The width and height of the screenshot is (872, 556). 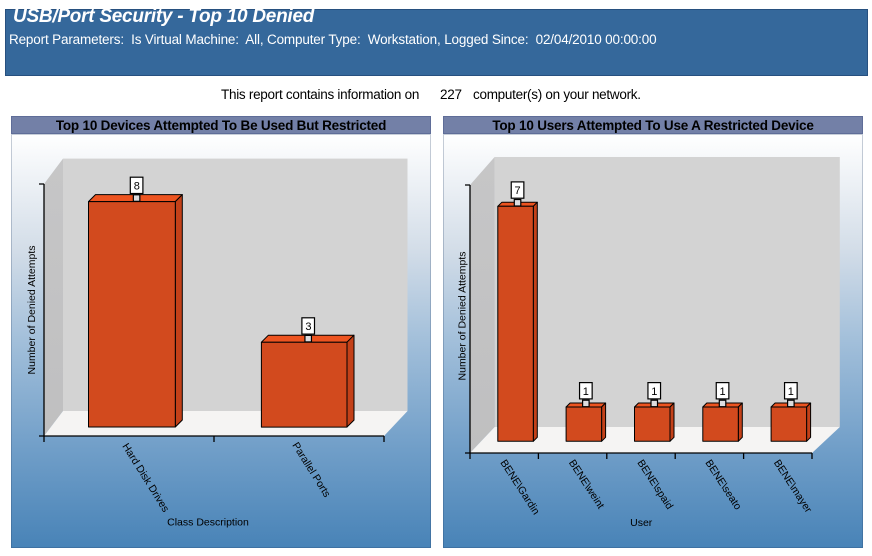 What do you see at coordinates (137, 186) in the screenshot?
I see `svg-text: 8` at bounding box center [137, 186].